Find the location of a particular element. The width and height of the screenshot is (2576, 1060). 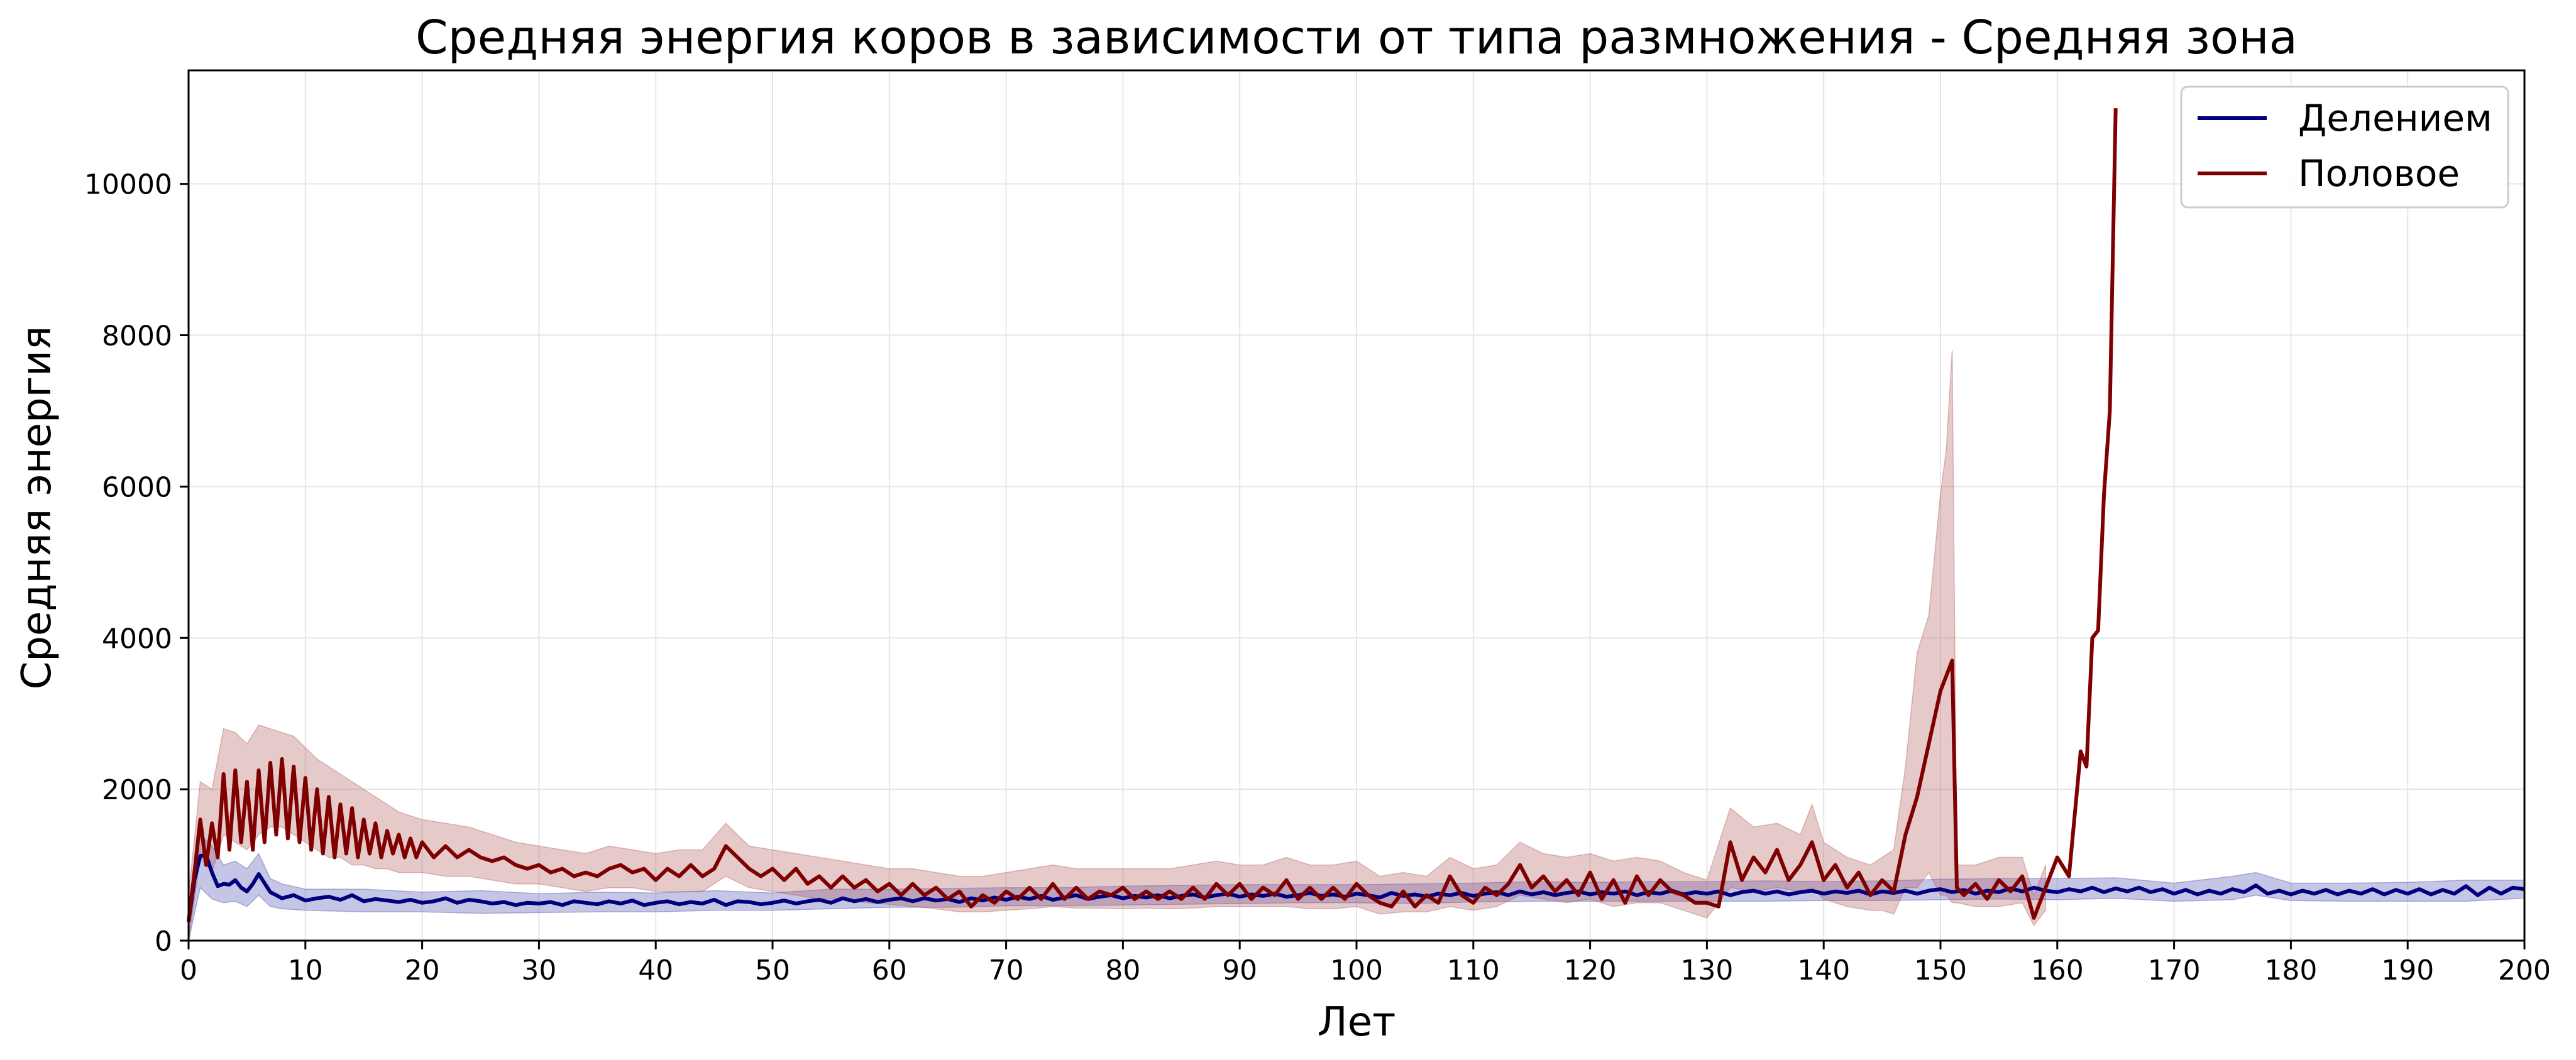

x-tick-label: 10 is located at coordinates (306, 970).